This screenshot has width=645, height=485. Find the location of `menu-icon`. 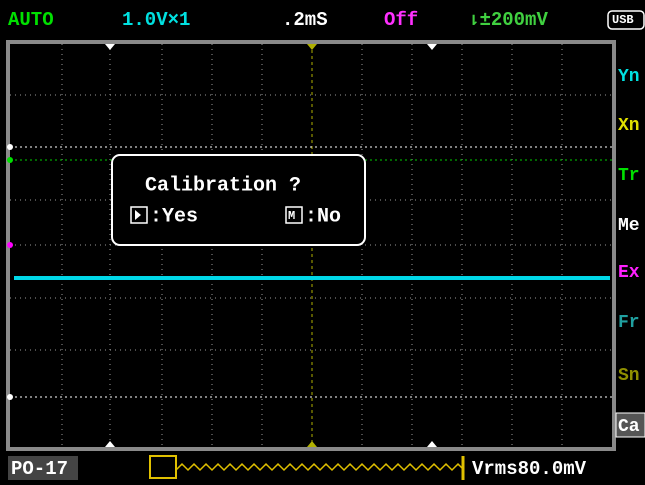

menu-icon is located at coordinates (294, 215).